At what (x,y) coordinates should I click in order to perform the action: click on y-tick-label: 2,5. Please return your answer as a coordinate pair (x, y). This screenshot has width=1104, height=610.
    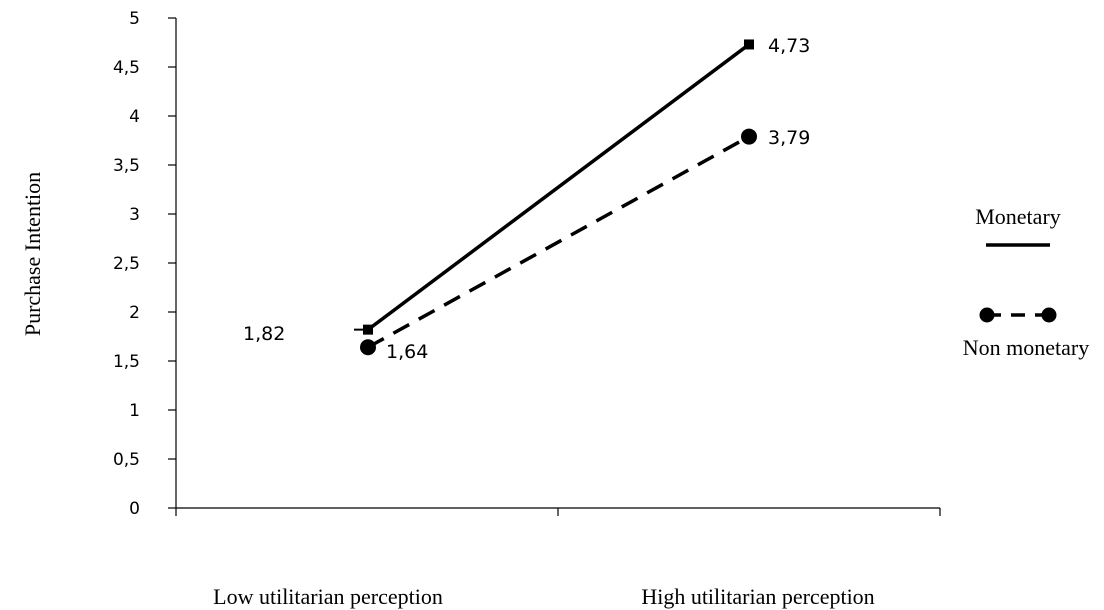
    Looking at the image, I should click on (126, 264).